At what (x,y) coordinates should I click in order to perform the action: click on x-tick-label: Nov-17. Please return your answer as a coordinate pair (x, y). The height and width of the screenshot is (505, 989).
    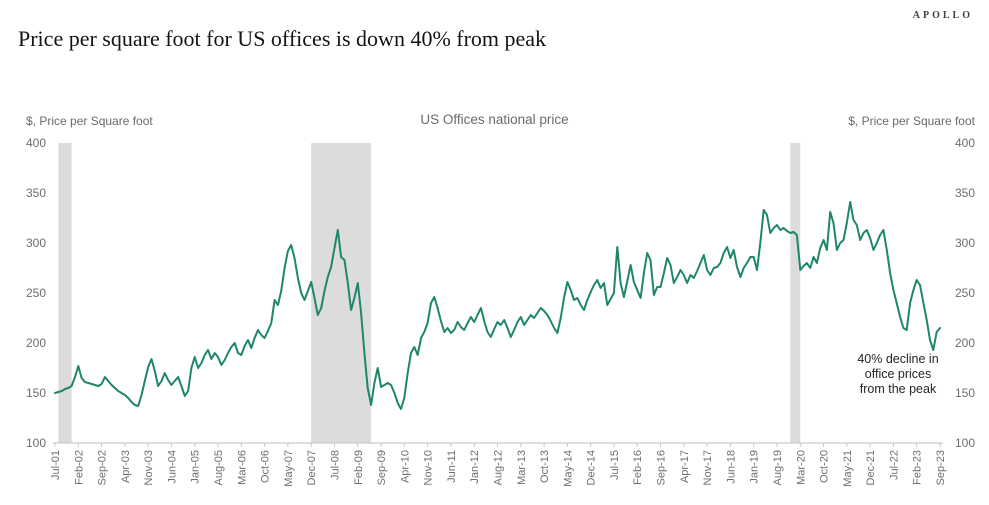
    Looking at the image, I should click on (708, 467).